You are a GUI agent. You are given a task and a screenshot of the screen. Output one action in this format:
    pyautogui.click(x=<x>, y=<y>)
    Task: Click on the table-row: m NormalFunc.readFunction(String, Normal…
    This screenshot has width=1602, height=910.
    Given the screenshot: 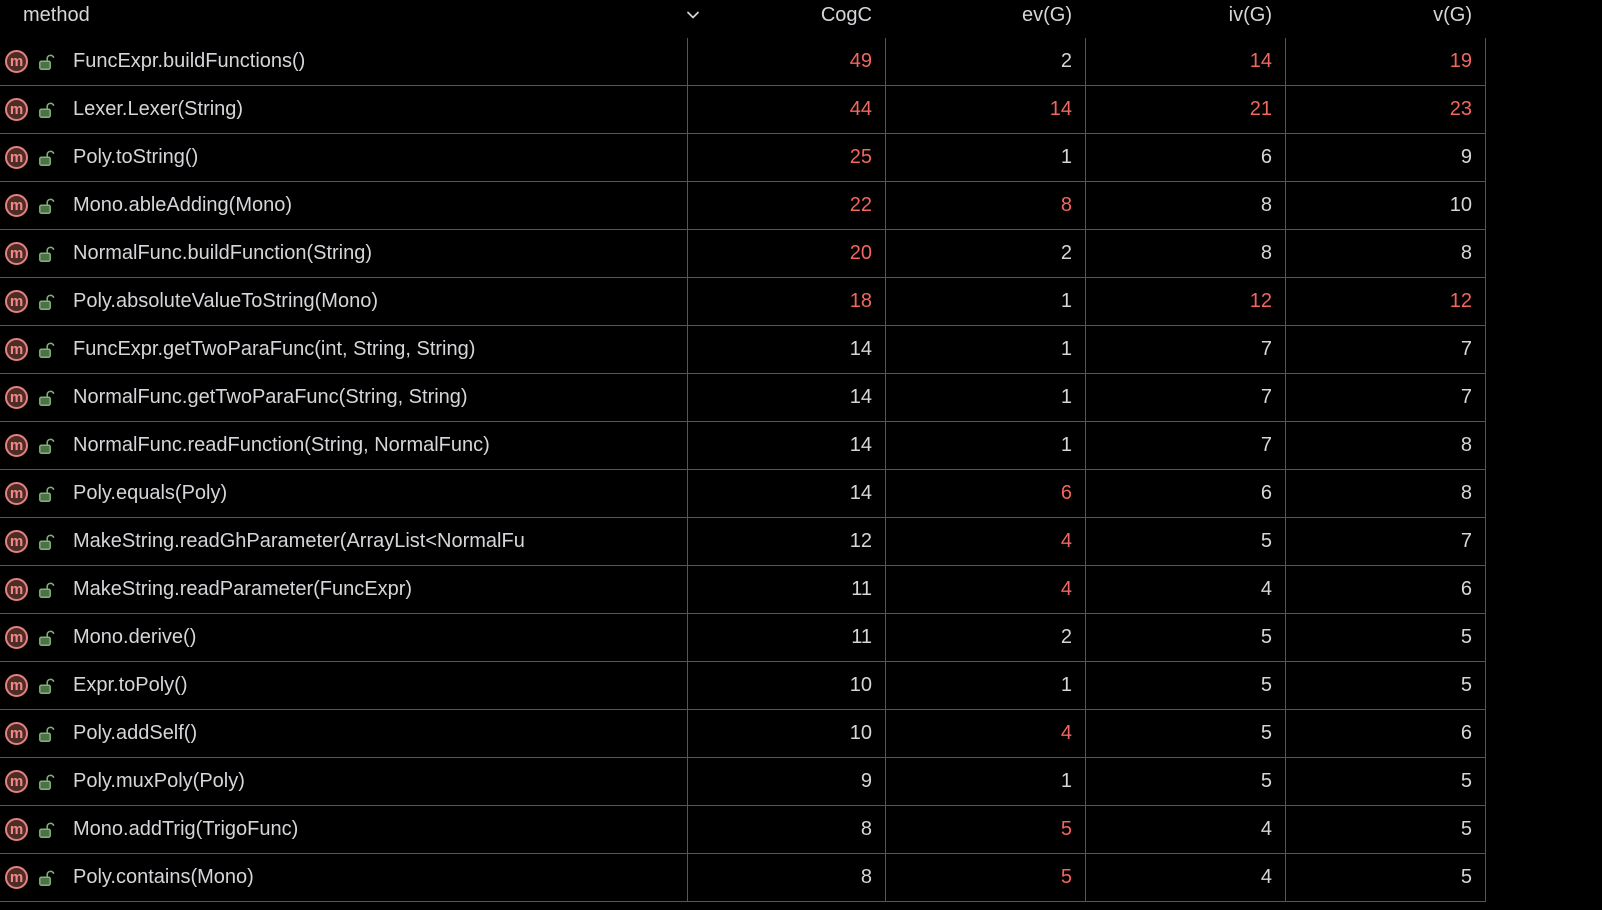 What is the action you would take?
    pyautogui.click(x=743, y=446)
    